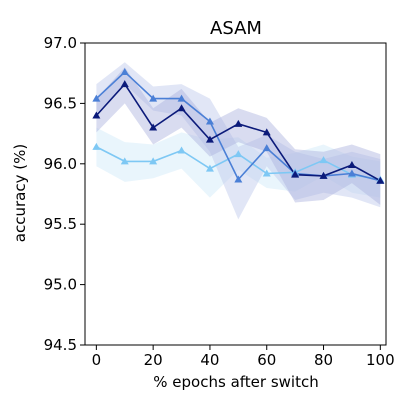 Image resolution: width=407 pixels, height=407 pixels. Describe the element at coordinates (60, 345) in the screenshot. I see `y-tick-label: 94.5` at that location.